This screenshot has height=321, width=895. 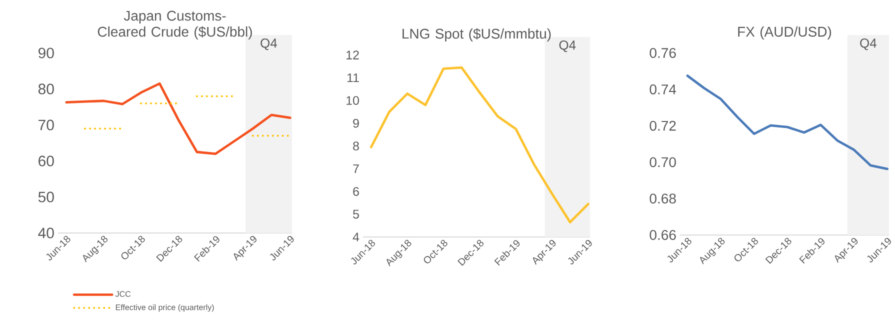 I want to click on chart-title: LNG Spot ($US/mmbtu), so click(x=476, y=35).